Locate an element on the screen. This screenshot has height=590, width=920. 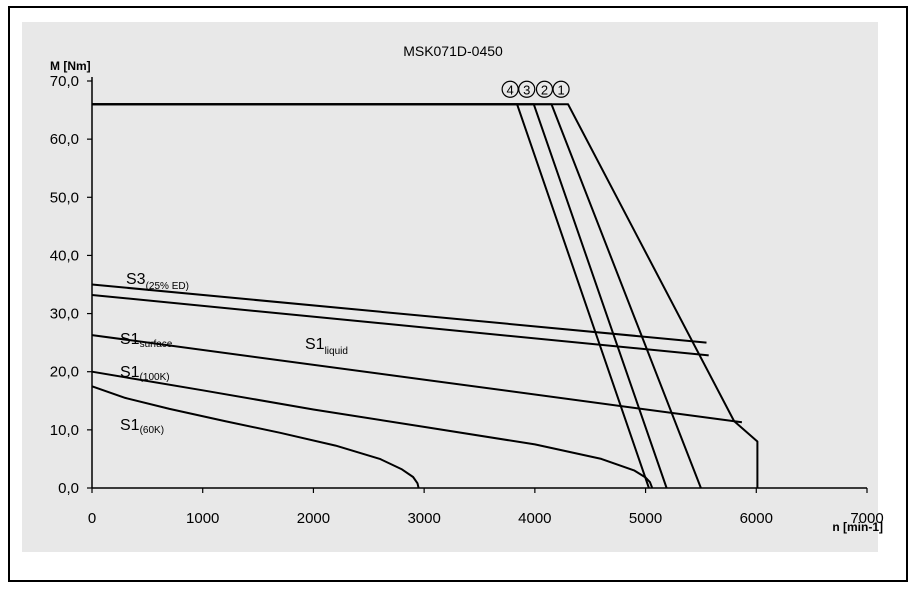
curve-marker-label: 3 is located at coordinates (526, 89).